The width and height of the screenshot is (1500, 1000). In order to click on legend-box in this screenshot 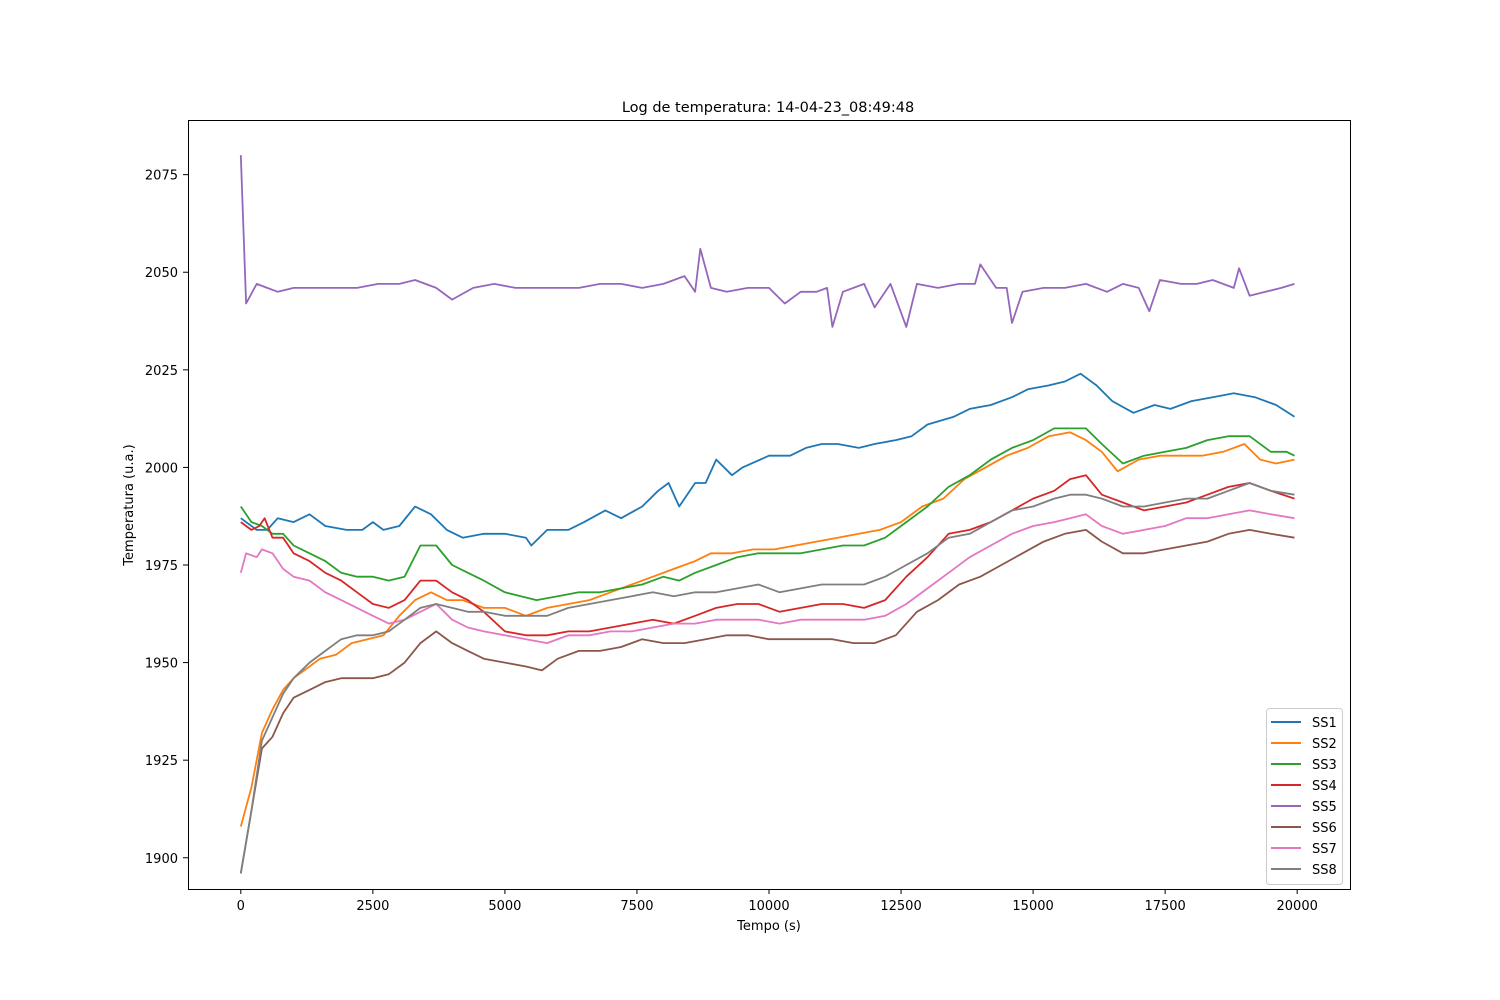, I will do `click(1304, 796)`.